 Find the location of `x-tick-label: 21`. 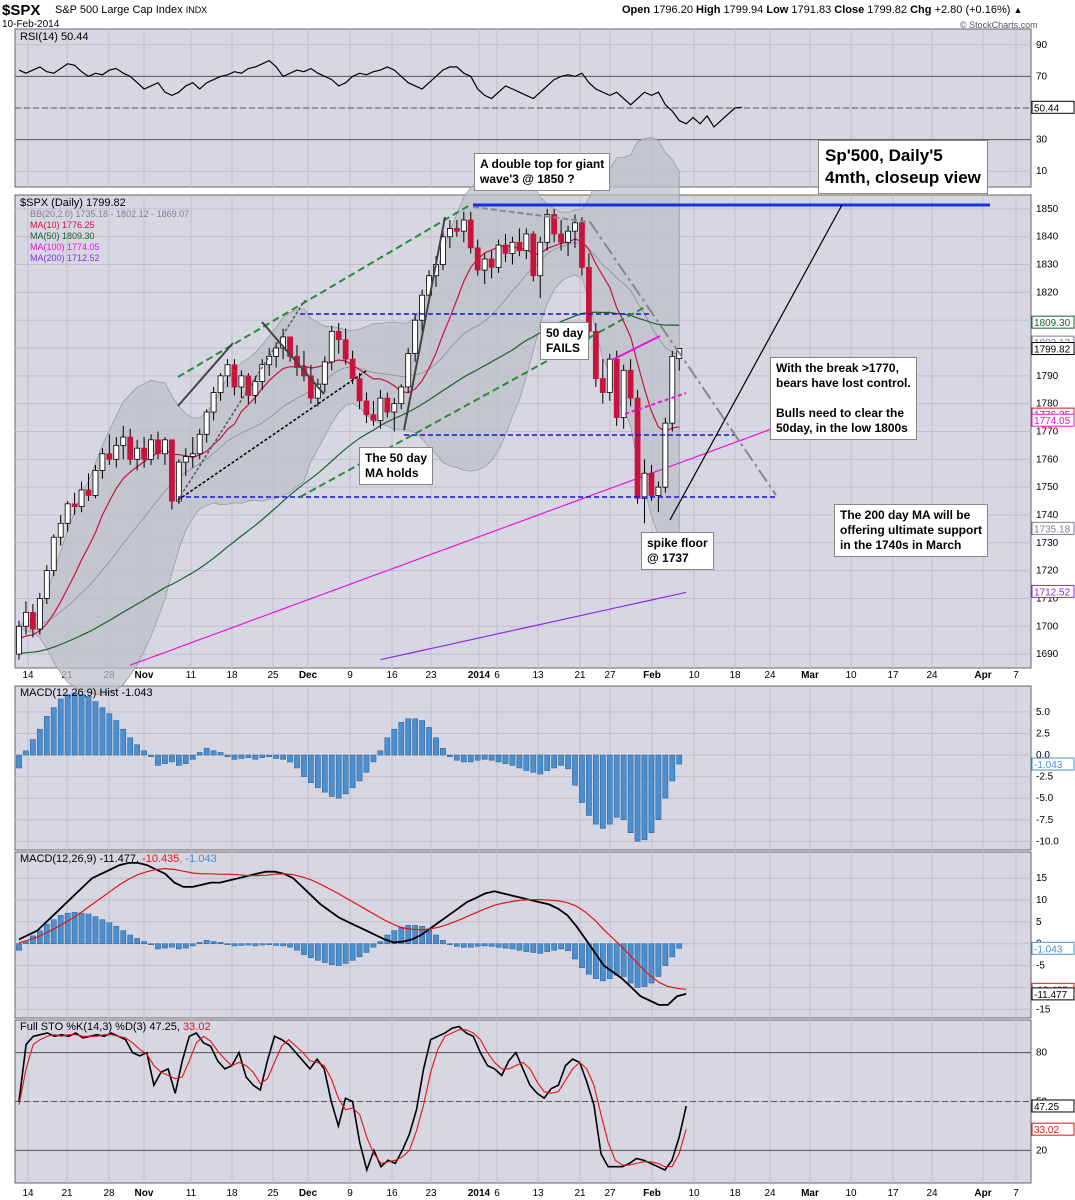

x-tick-label: 21 is located at coordinates (580, 1193).